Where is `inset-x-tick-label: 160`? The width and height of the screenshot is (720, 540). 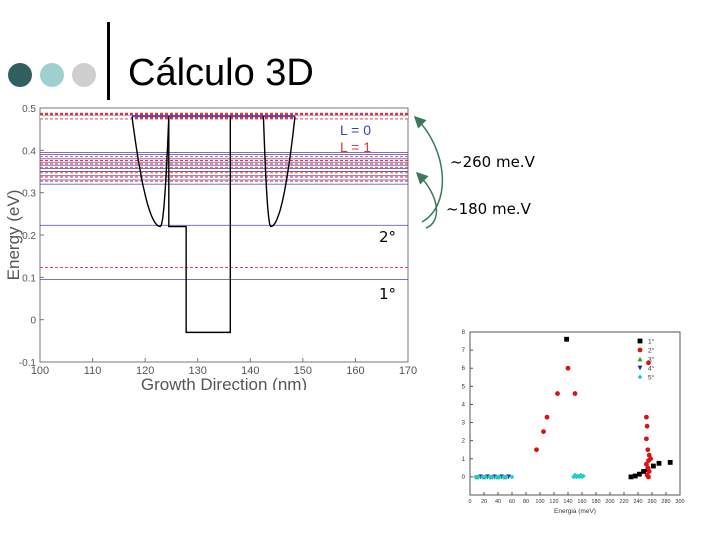
inset-x-tick-label: 160 is located at coordinates (581, 502).